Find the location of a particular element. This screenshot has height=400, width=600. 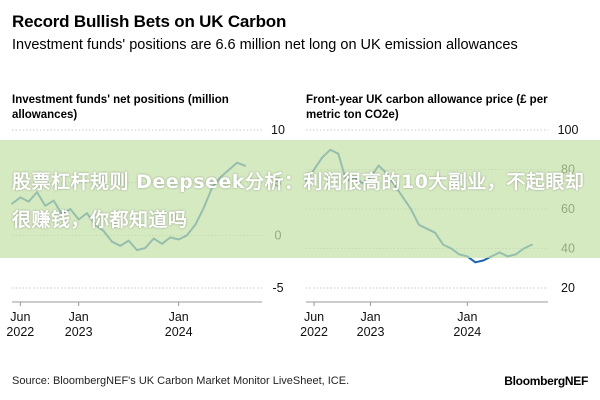

right-y-tick-label: 100 is located at coordinates (568, 130).